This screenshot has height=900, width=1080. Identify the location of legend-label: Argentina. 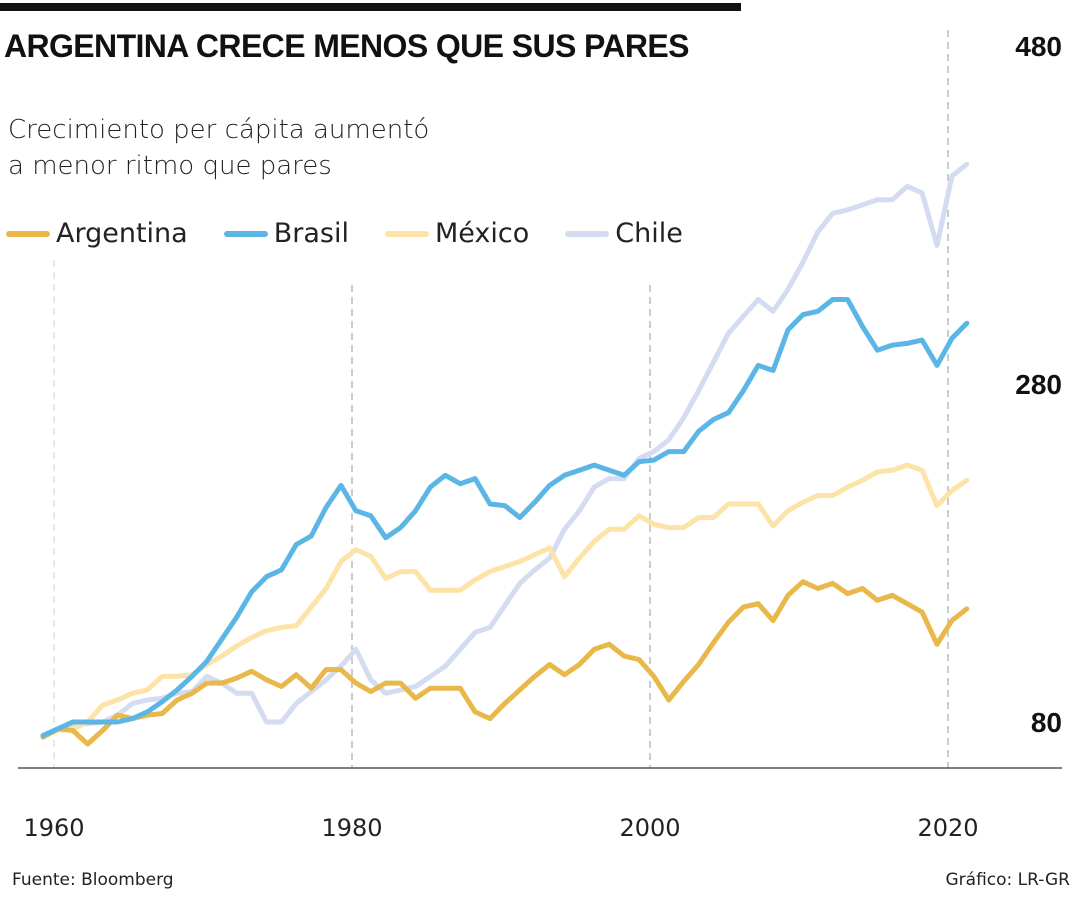
(122, 233).